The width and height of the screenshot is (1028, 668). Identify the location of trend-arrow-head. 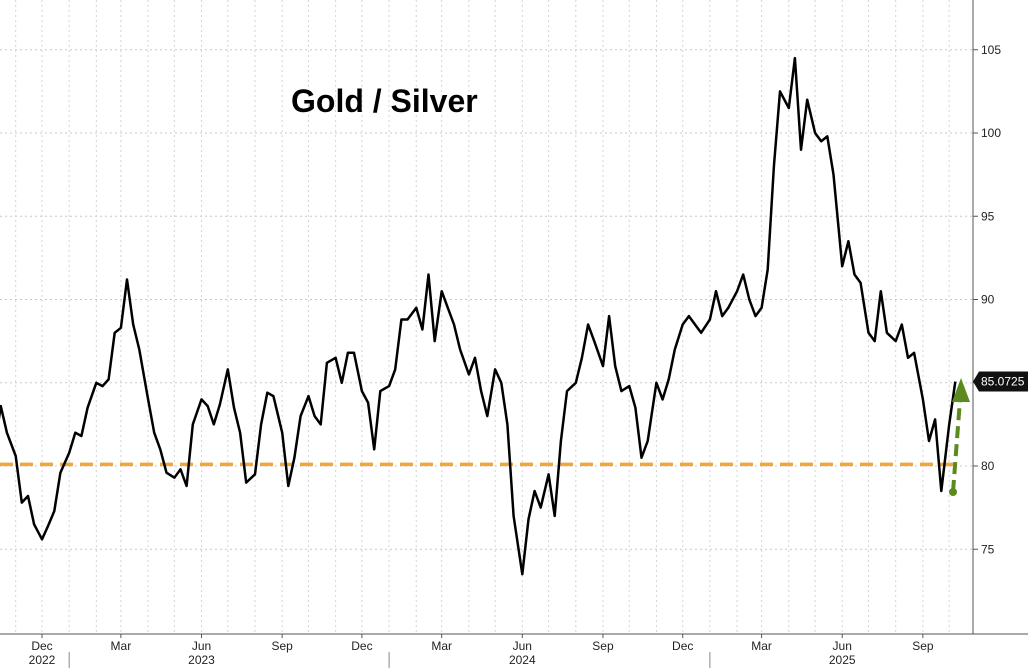
(961, 390).